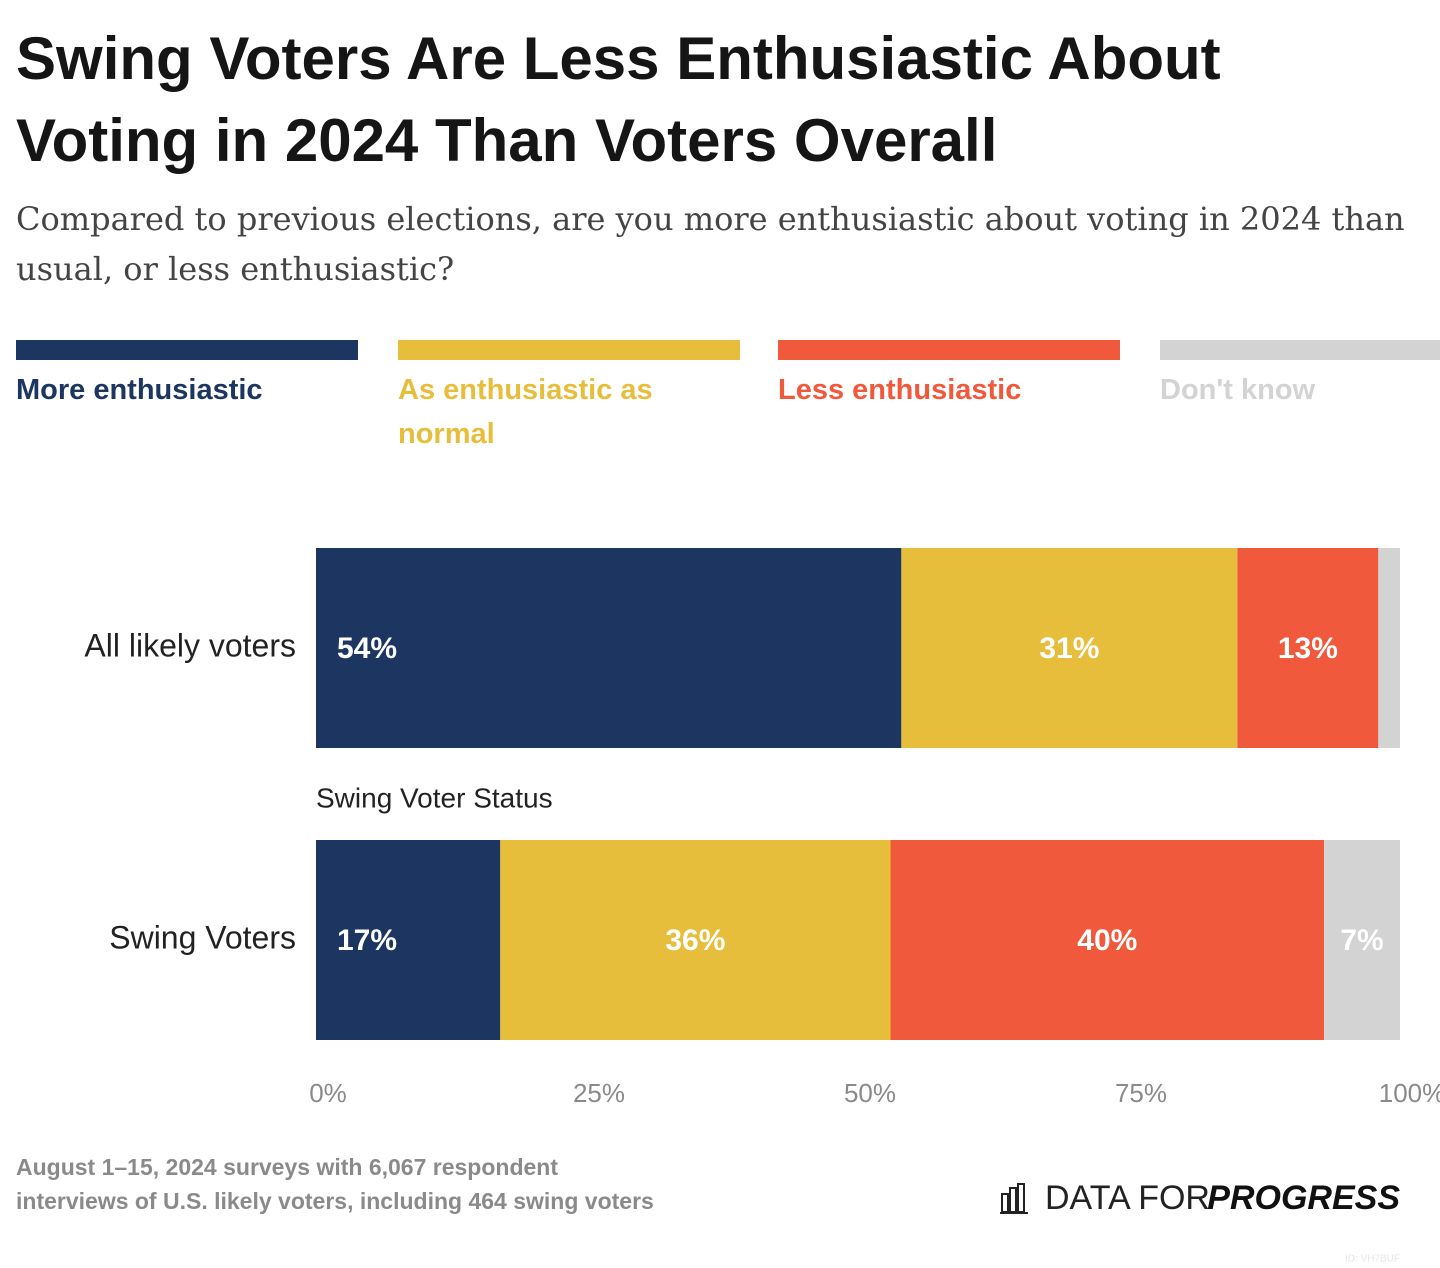 The image size is (1440, 1268). I want to click on x-tick-label: 100%, so click(1409, 1093).